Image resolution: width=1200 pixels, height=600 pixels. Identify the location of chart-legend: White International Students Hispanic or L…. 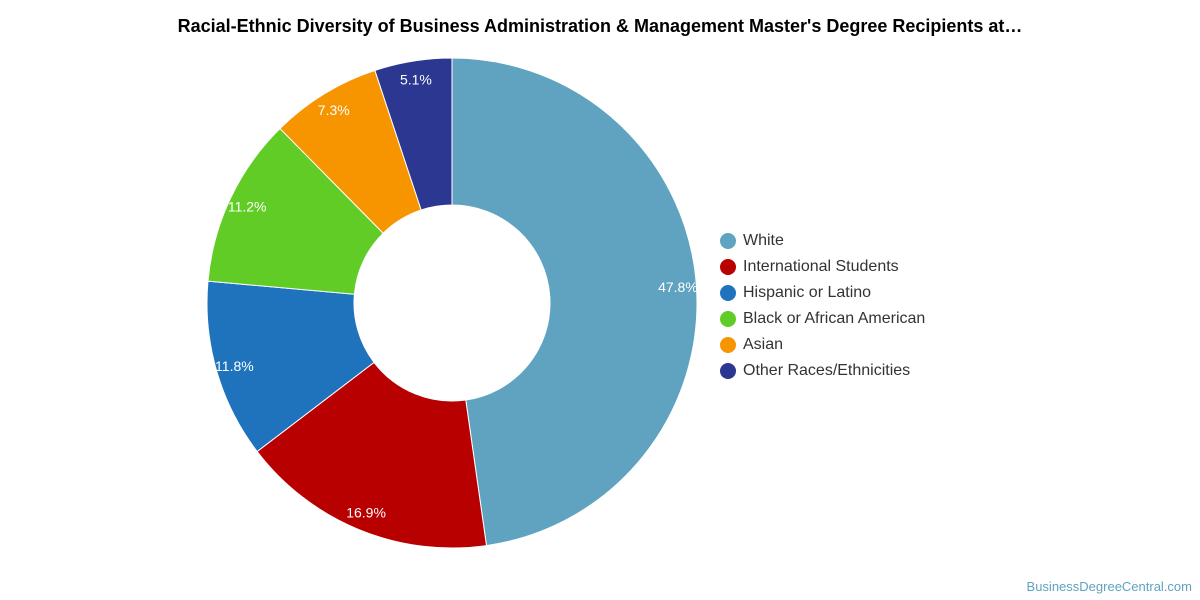
(822, 306).